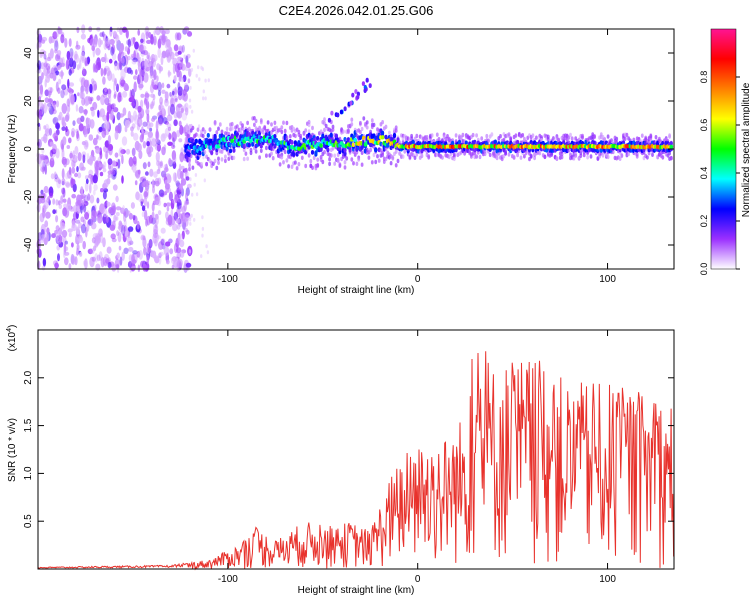 This screenshot has width=750, height=600. I want to click on snr-y-tick-label: 1.5, so click(28, 425).